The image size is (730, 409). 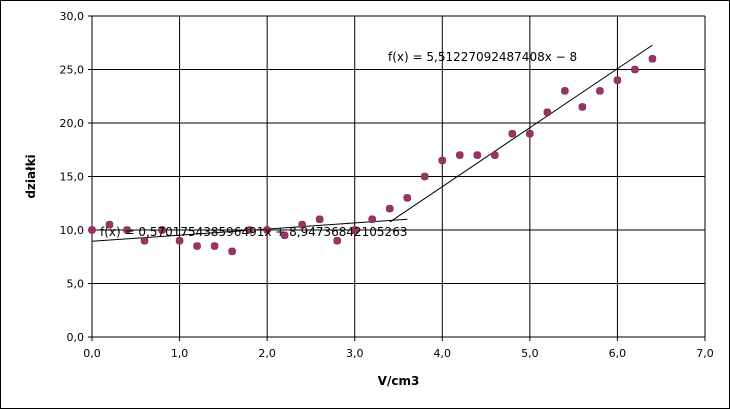 I want to click on y-tick-label: 15,0, so click(x=72, y=177).